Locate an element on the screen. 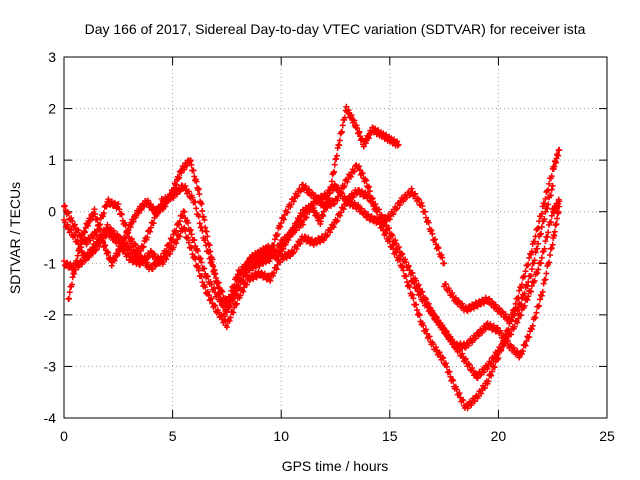  y-tick-label: 2 is located at coordinates (52, 109).